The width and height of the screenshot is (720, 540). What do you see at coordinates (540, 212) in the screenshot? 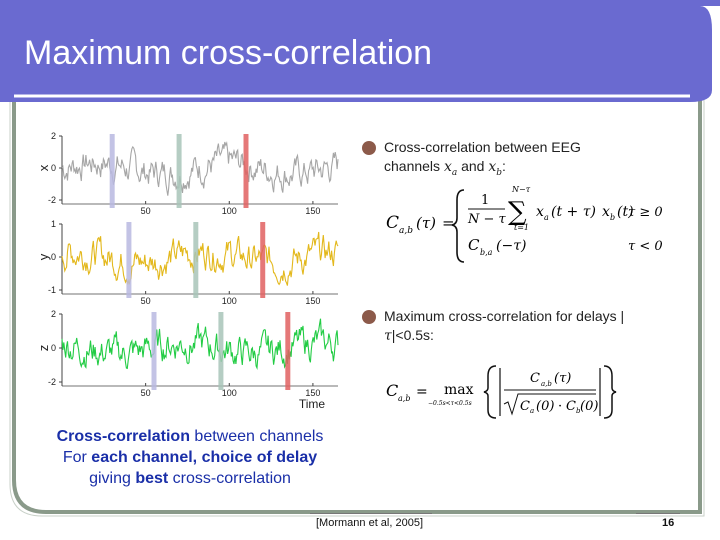
I see `f1-body-1: x` at bounding box center [540, 212].